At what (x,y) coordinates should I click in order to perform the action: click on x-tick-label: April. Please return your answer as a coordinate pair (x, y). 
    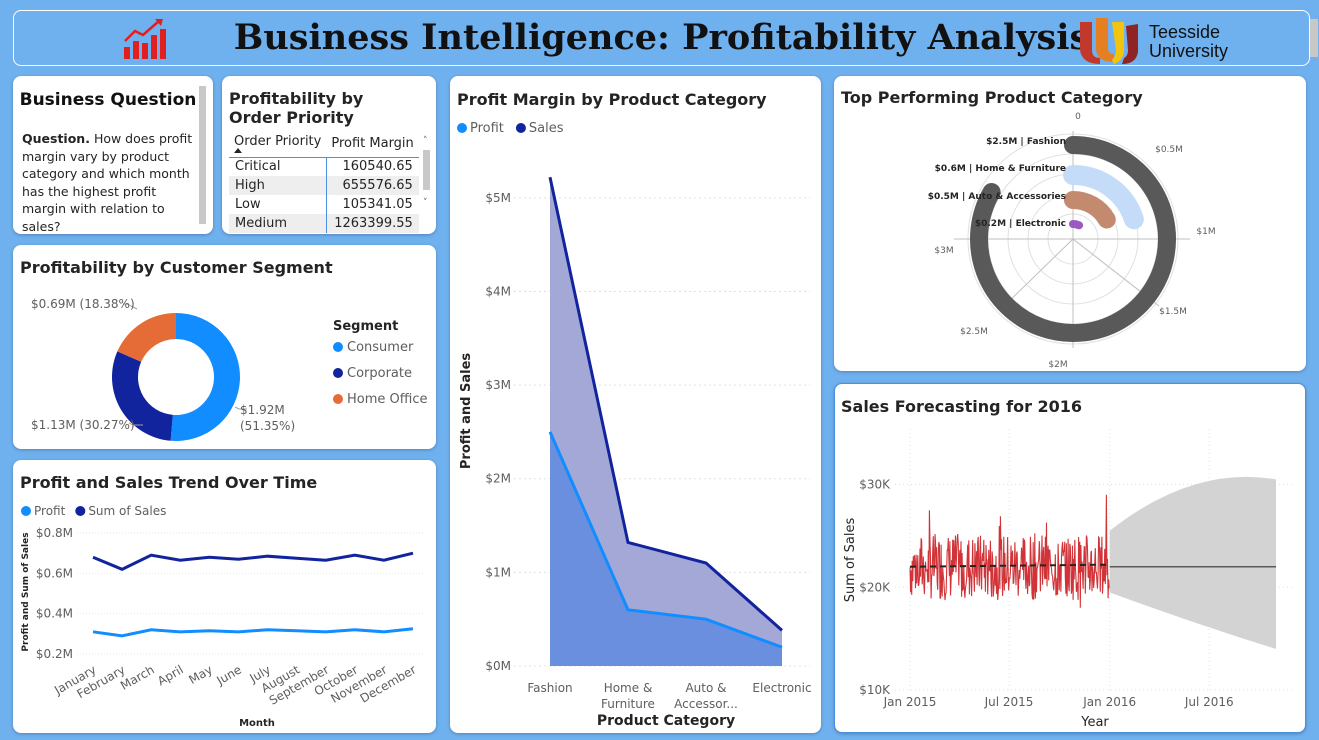
    Looking at the image, I should click on (170, 675).